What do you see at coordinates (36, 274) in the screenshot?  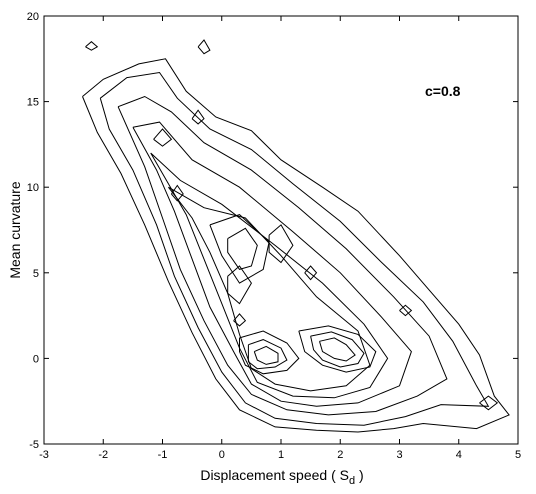 I see `y-tick-label: 5` at bounding box center [36, 274].